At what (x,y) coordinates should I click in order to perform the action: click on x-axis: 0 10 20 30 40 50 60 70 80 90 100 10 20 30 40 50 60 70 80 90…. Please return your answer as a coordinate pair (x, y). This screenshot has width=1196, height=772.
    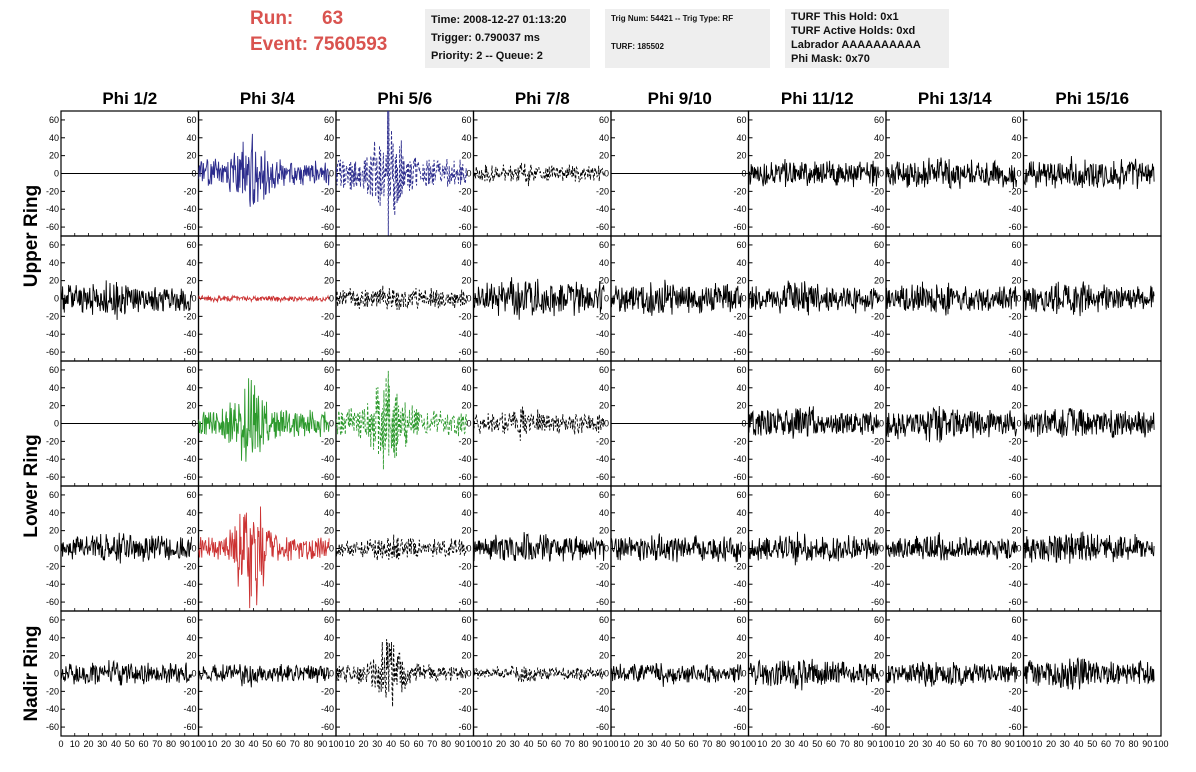
    Looking at the image, I should click on (613, 744).